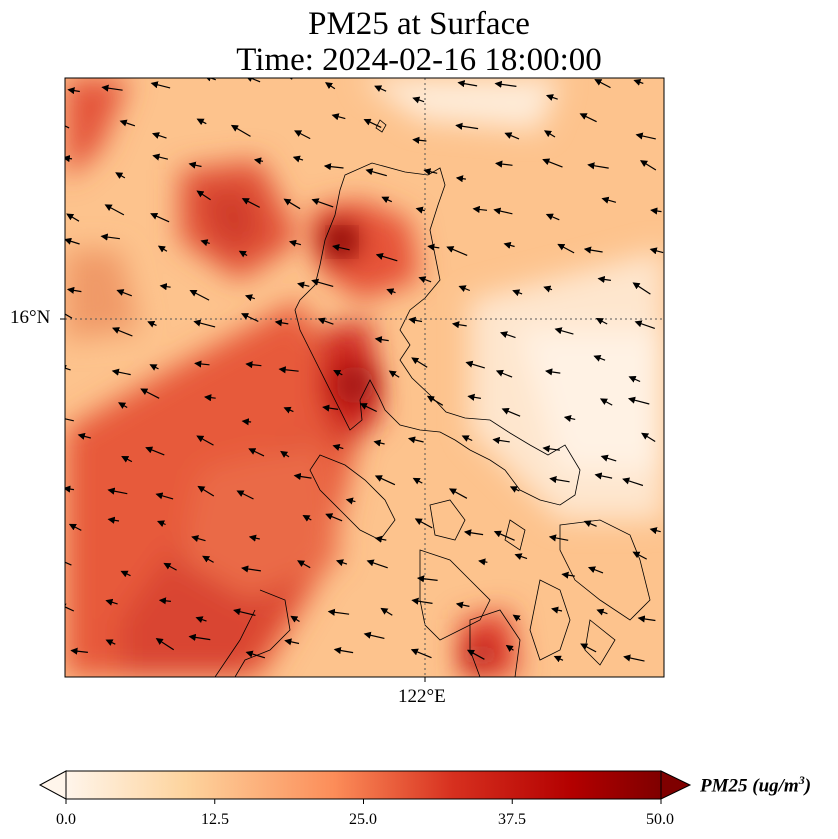  What do you see at coordinates (66, 819) in the screenshot?
I see `colorbar-tick-0: 0.0` at bounding box center [66, 819].